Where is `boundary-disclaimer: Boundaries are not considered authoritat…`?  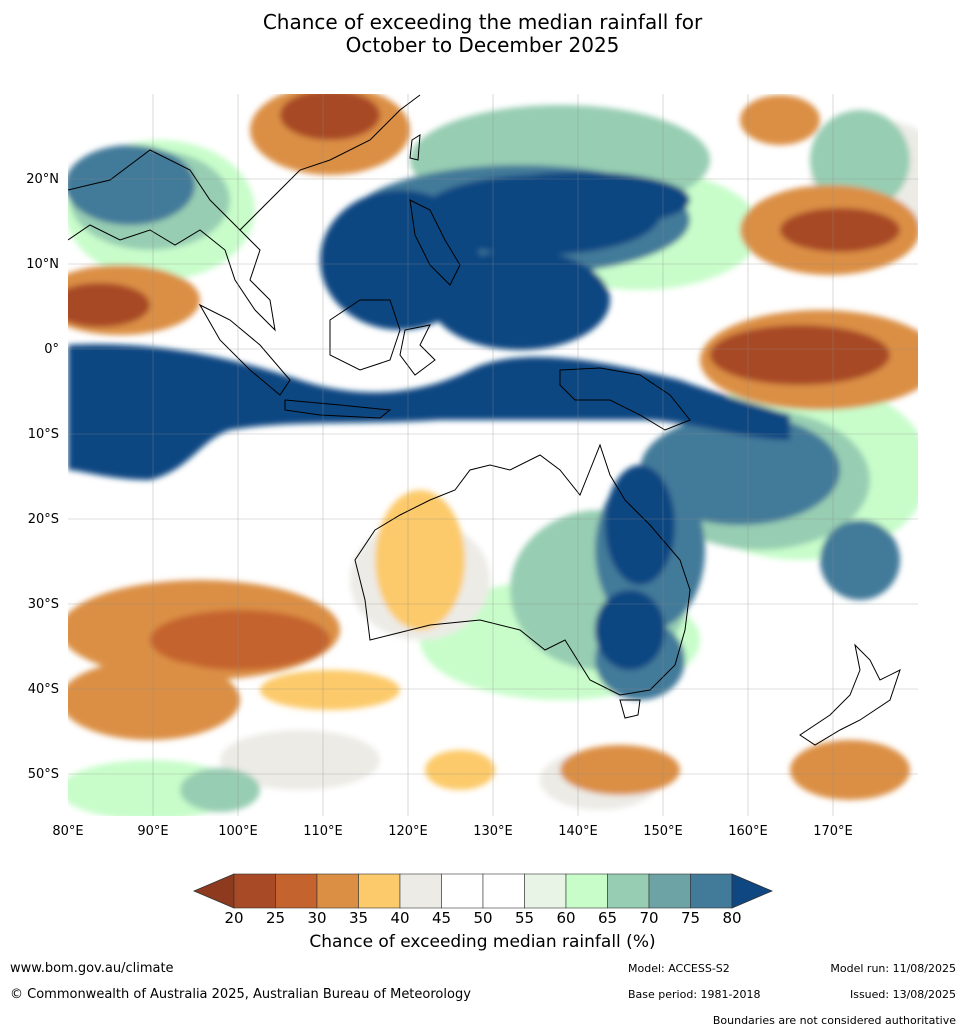 boundary-disclaimer: Boundaries are not considered authoritat… is located at coordinates (834, 1020).